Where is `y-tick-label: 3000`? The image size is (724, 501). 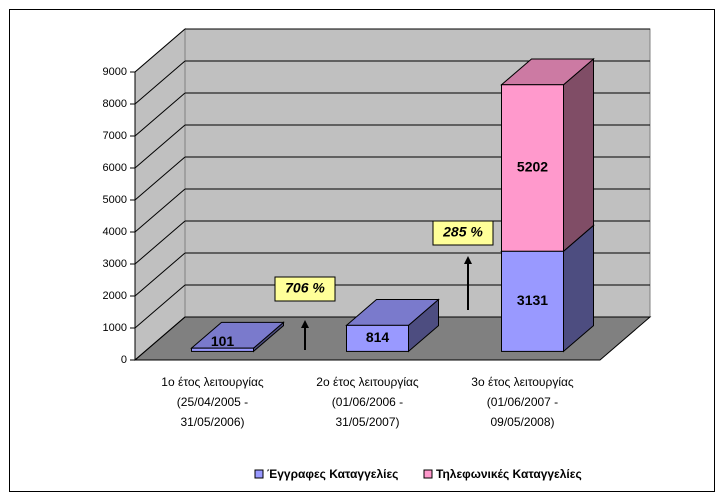 y-tick-label: 3000 is located at coordinates (115, 264).